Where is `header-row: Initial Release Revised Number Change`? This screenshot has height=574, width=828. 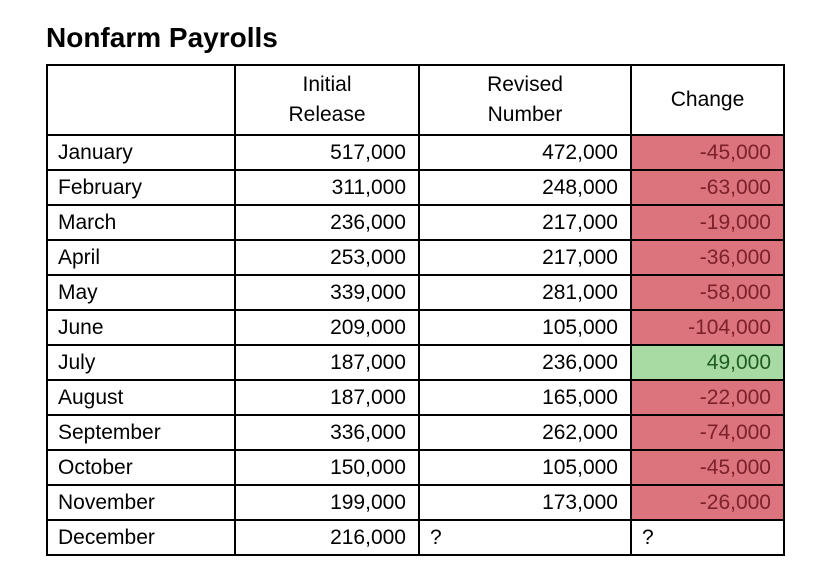 header-row: Initial Release Revised Number Change is located at coordinates (415, 100).